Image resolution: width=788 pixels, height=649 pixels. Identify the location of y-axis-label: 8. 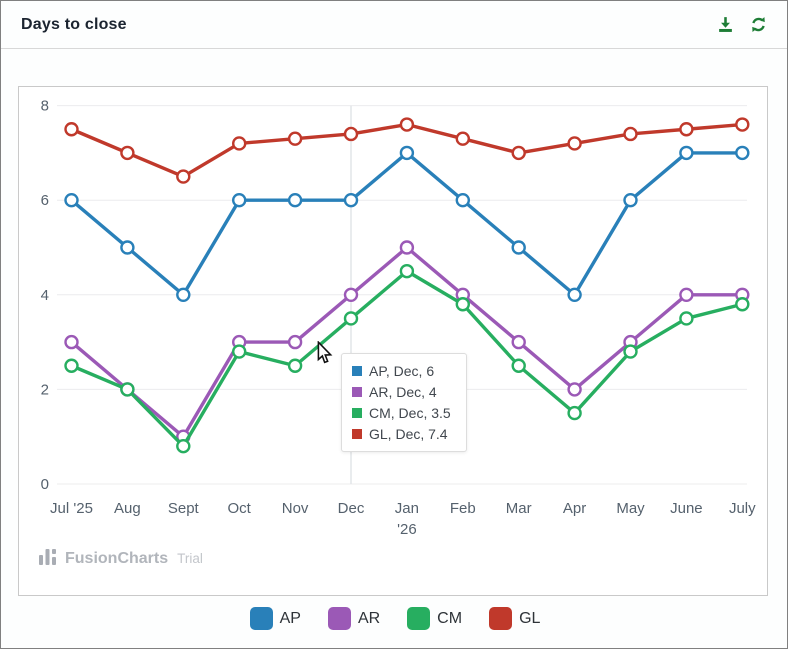
(45, 106).